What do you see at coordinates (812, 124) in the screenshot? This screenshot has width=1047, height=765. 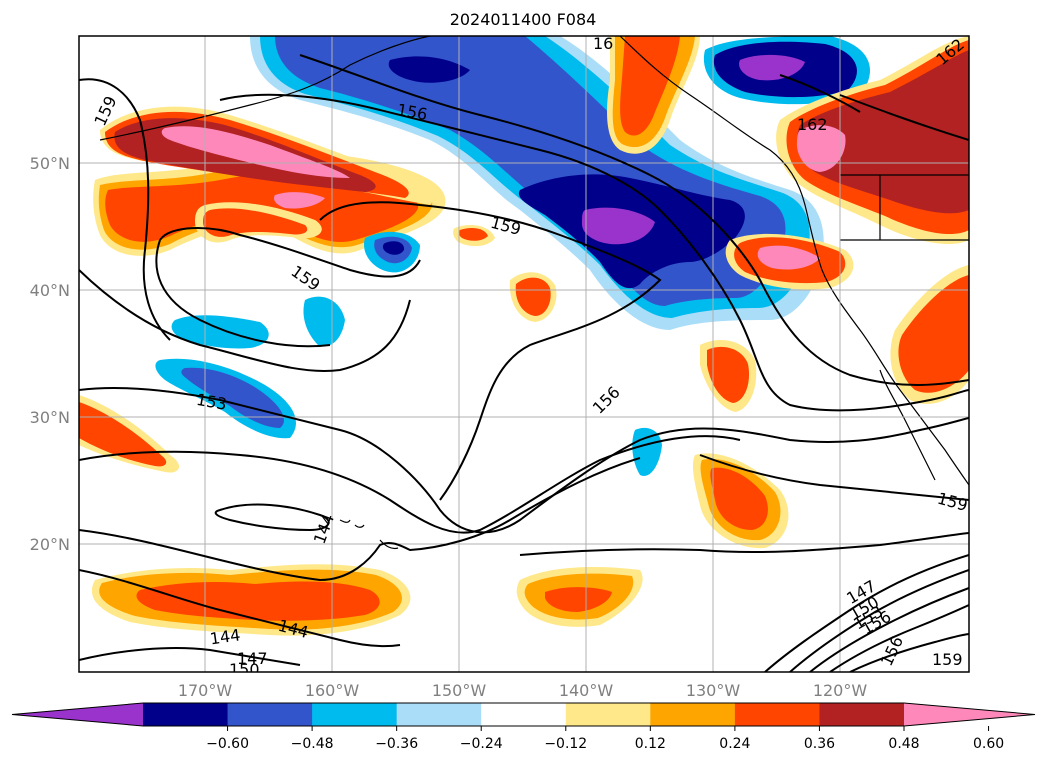 I see `contour-label: 162` at bounding box center [812, 124].